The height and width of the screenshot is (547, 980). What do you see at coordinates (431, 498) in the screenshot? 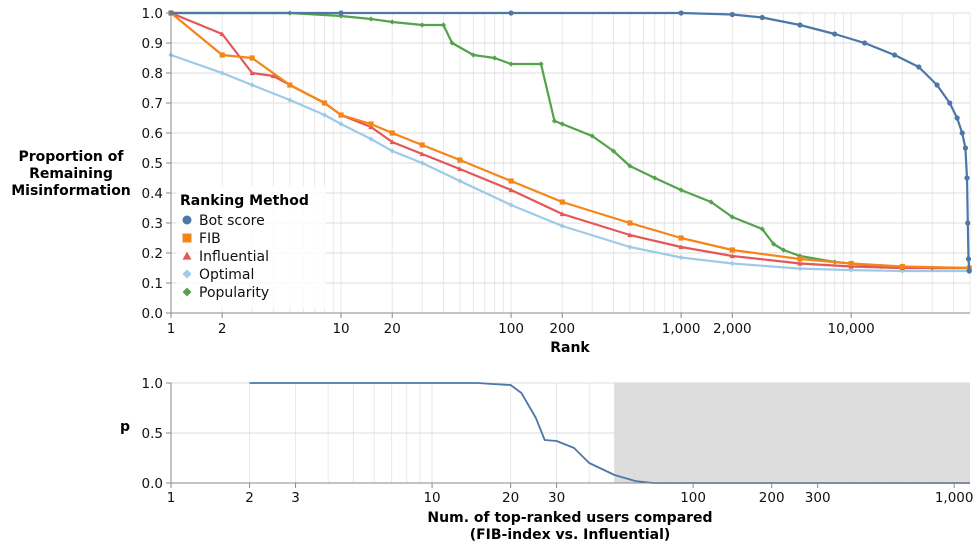
I see `bottom-x-tick-label: 10` at bounding box center [431, 498].